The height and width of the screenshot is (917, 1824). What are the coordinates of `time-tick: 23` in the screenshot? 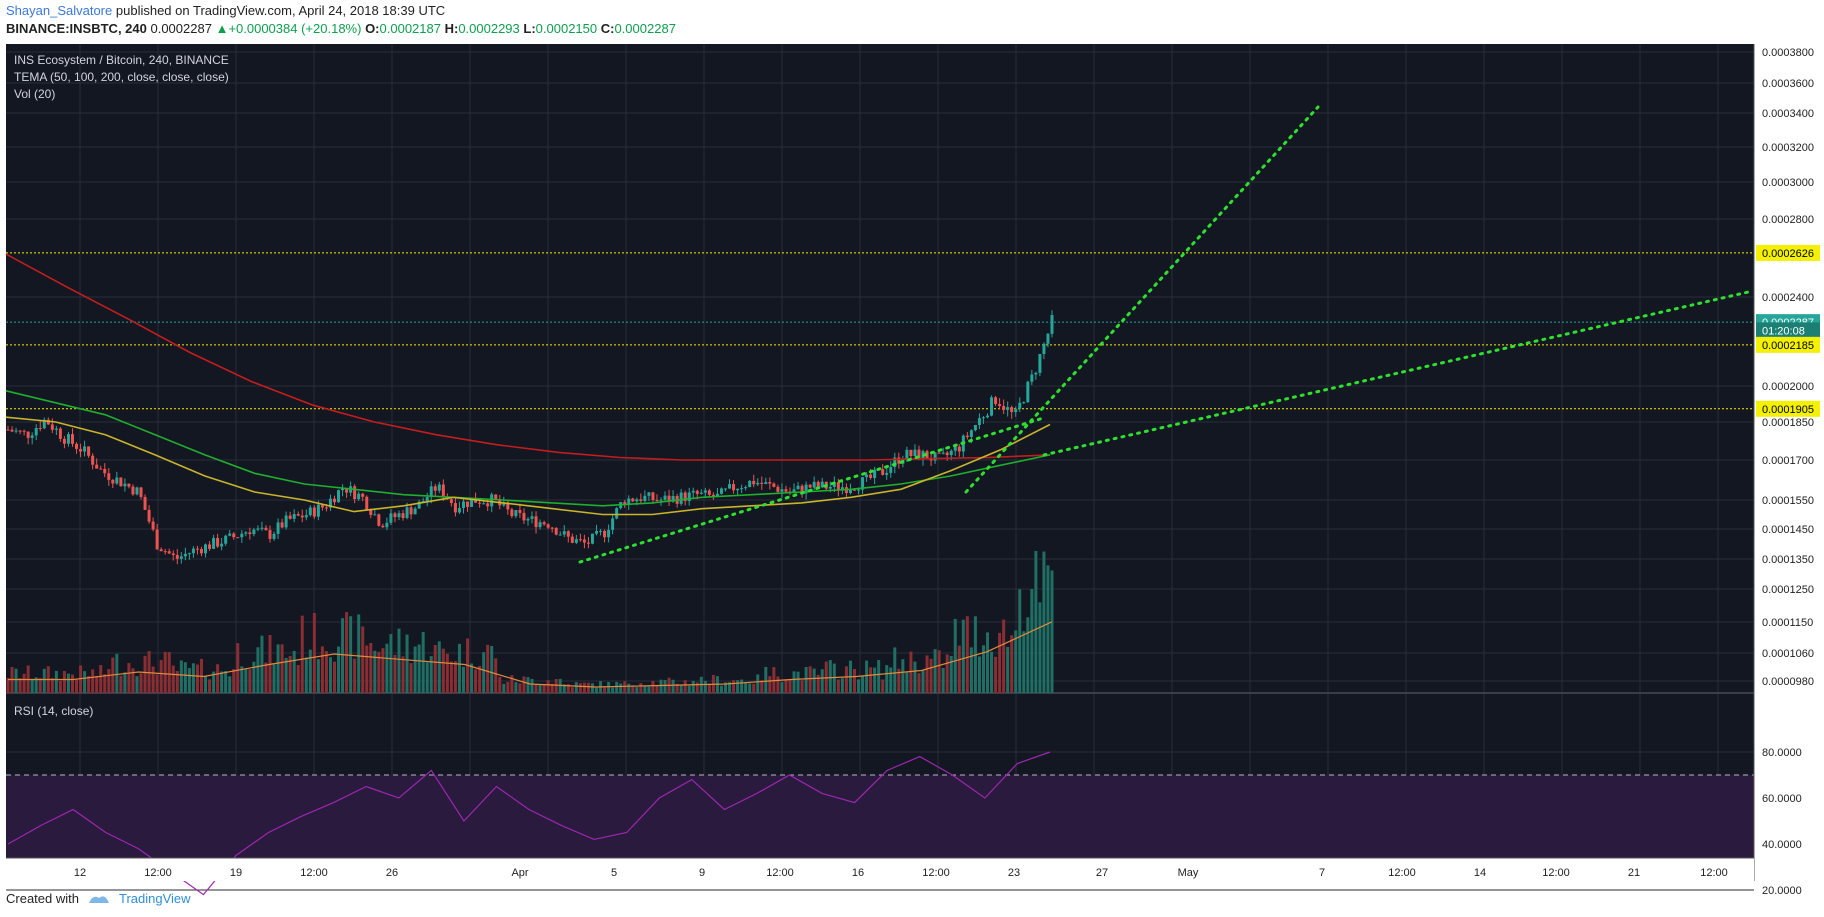 It's located at (1014, 873).